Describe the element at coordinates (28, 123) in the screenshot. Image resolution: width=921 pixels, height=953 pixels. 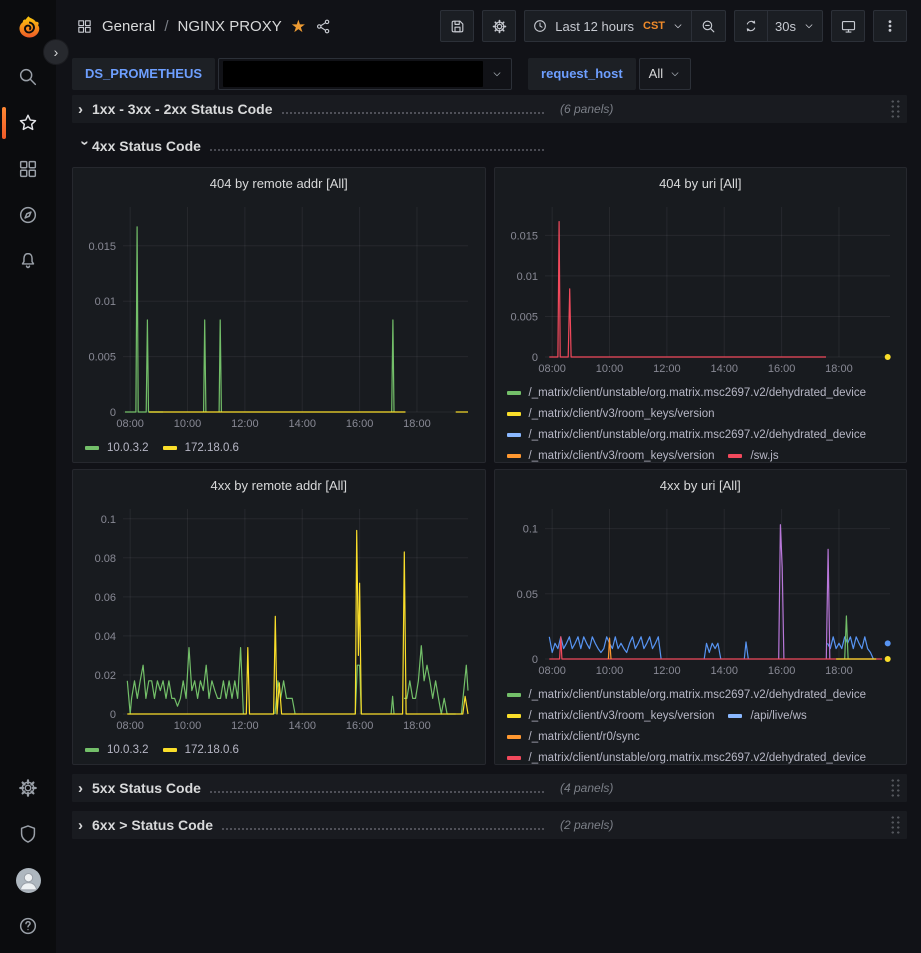
I see `sidebar-item-starred` at that location.